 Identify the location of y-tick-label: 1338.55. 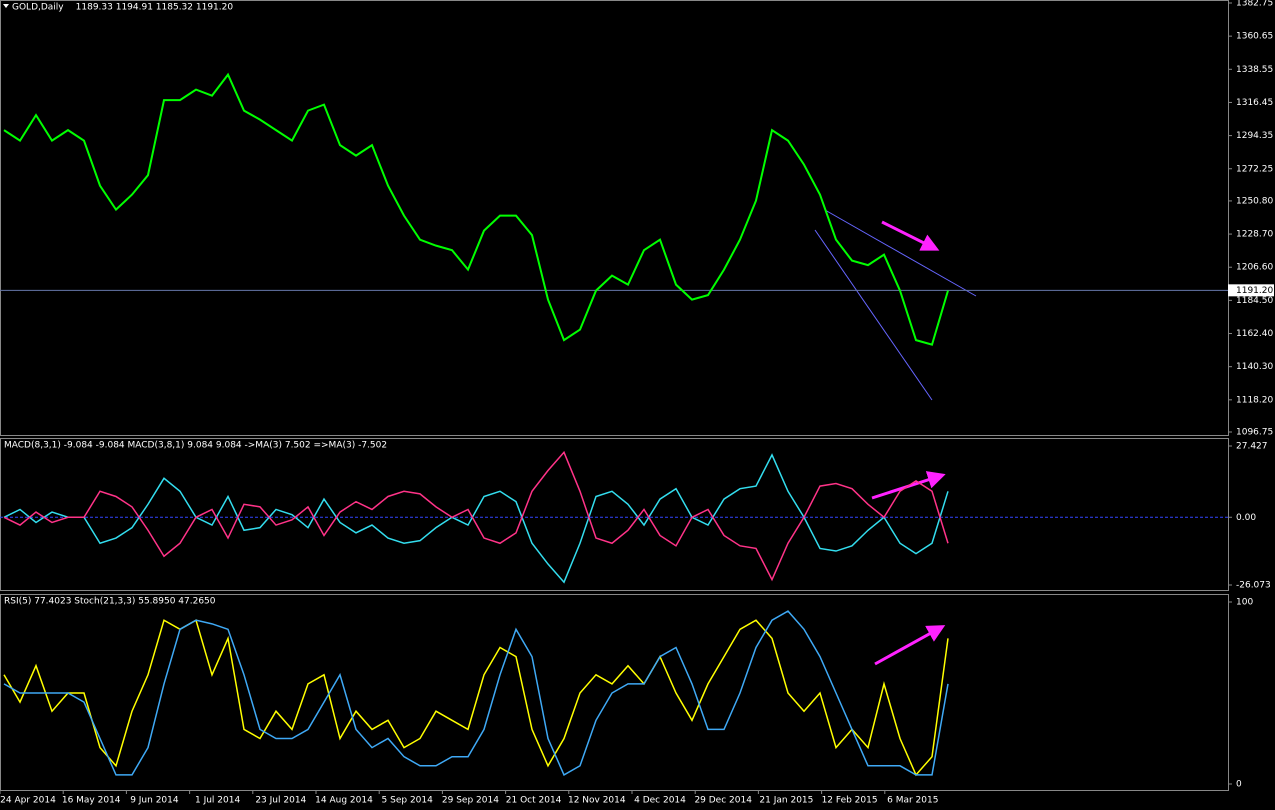
(1254, 70).